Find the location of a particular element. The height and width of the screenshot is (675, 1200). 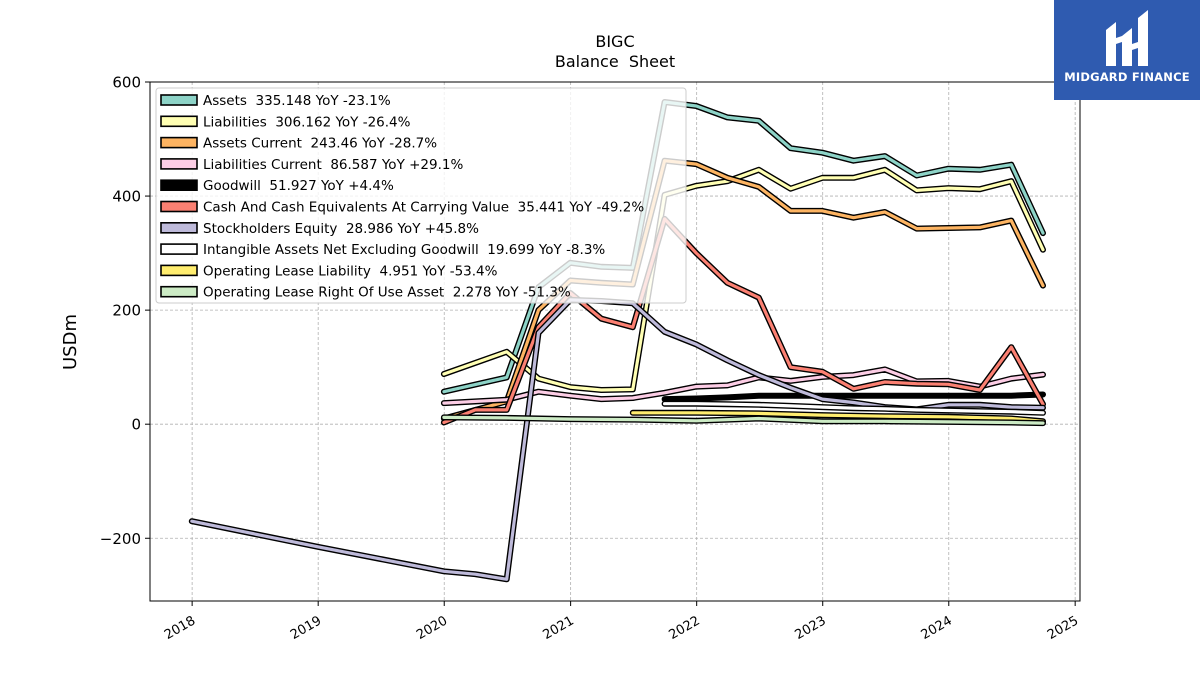

y-tick-label: 400 is located at coordinates (126, 197).